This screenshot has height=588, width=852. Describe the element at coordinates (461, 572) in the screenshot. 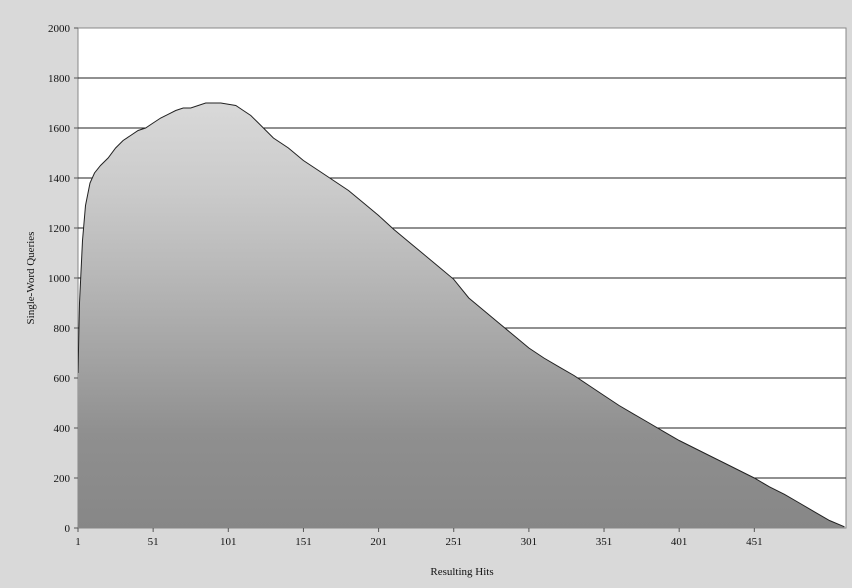

I see `x-axis-title: Resulting Hits` at that location.